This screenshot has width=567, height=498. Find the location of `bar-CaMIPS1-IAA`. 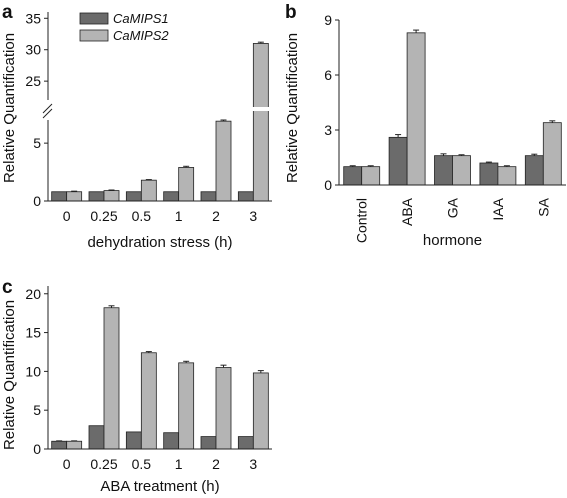

bar-CaMIPS1-IAA is located at coordinates (489, 174).